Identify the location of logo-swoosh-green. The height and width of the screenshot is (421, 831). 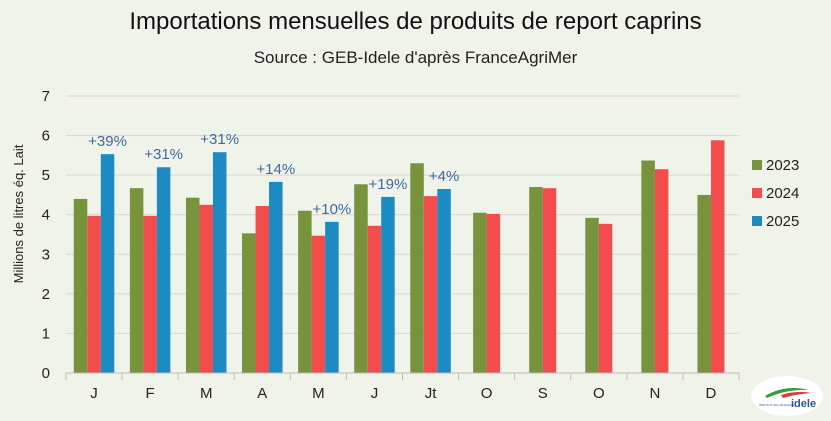
(787, 393).